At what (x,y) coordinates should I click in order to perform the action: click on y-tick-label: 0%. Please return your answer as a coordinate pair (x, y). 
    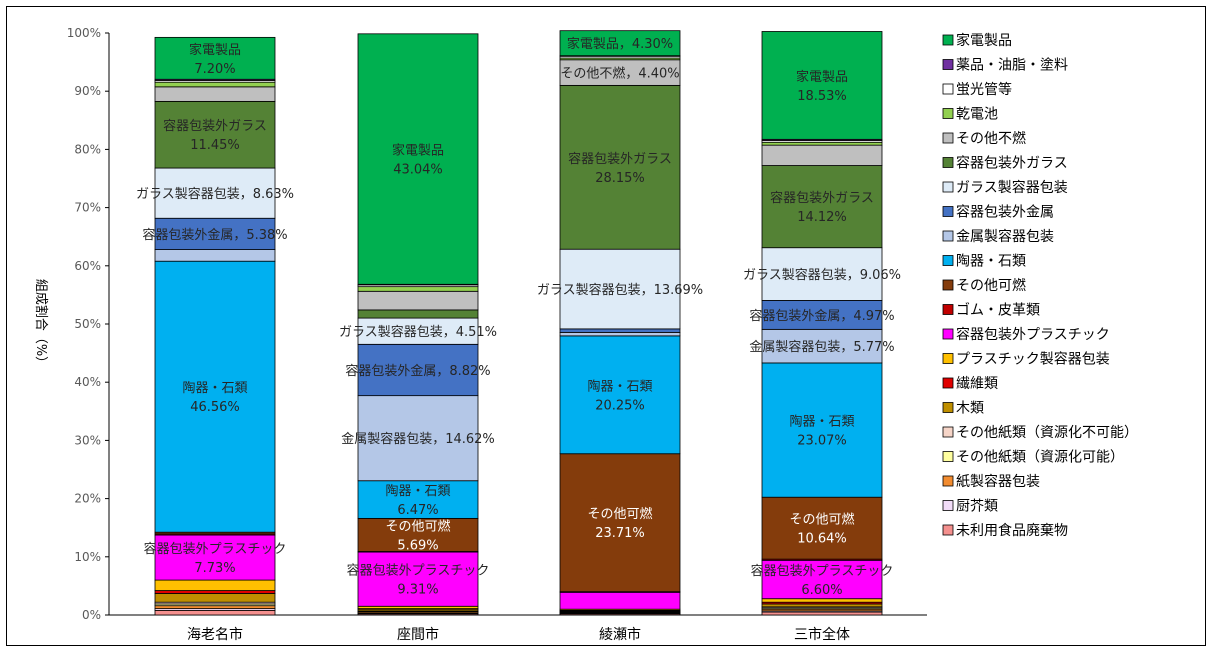
    Looking at the image, I should click on (91, 615).